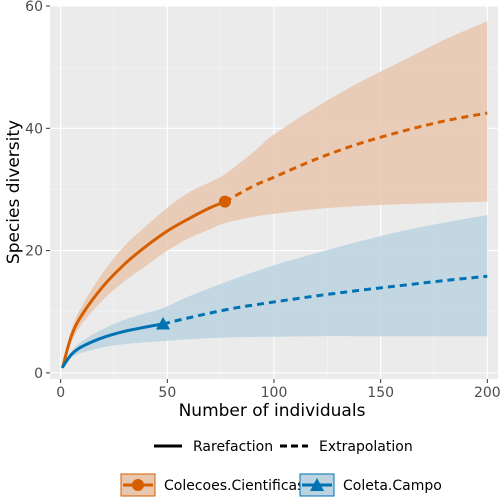  What do you see at coordinates (233, 447) in the screenshot?
I see `legend-rarefaction-label: Rarefaction` at bounding box center [233, 447].